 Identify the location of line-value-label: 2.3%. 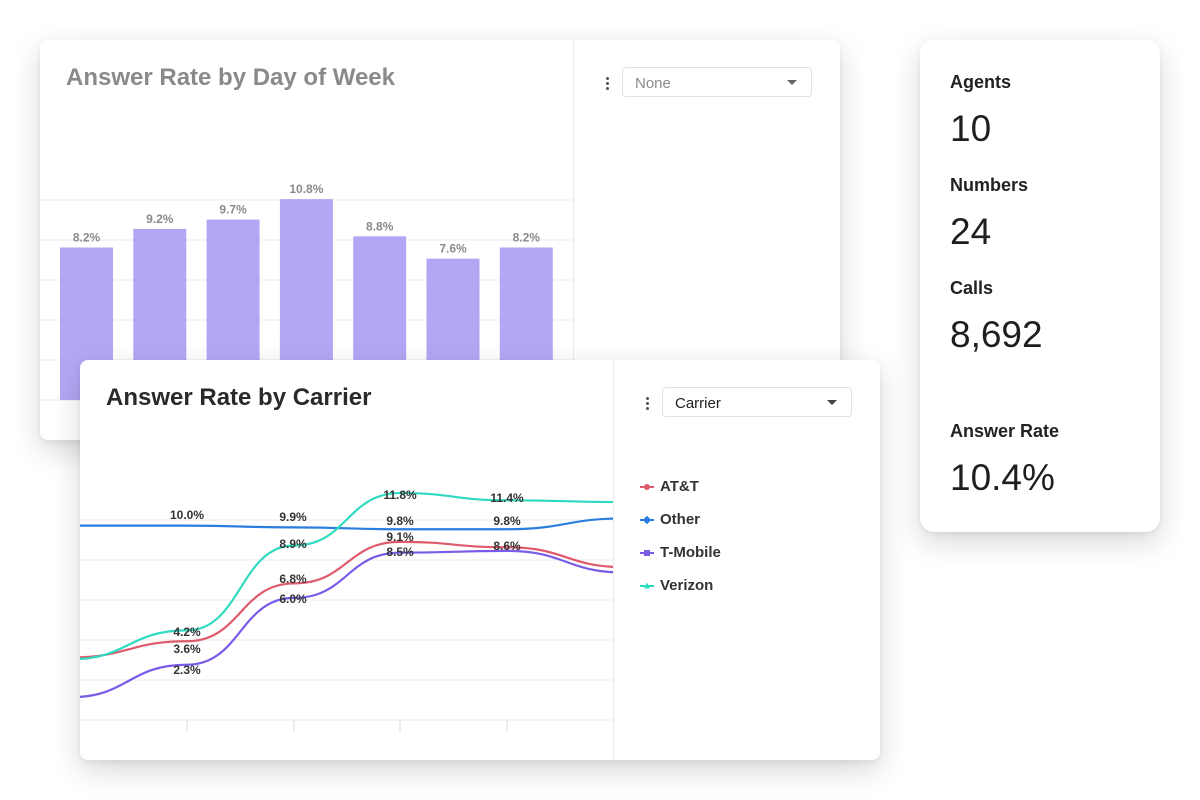
(187, 670).